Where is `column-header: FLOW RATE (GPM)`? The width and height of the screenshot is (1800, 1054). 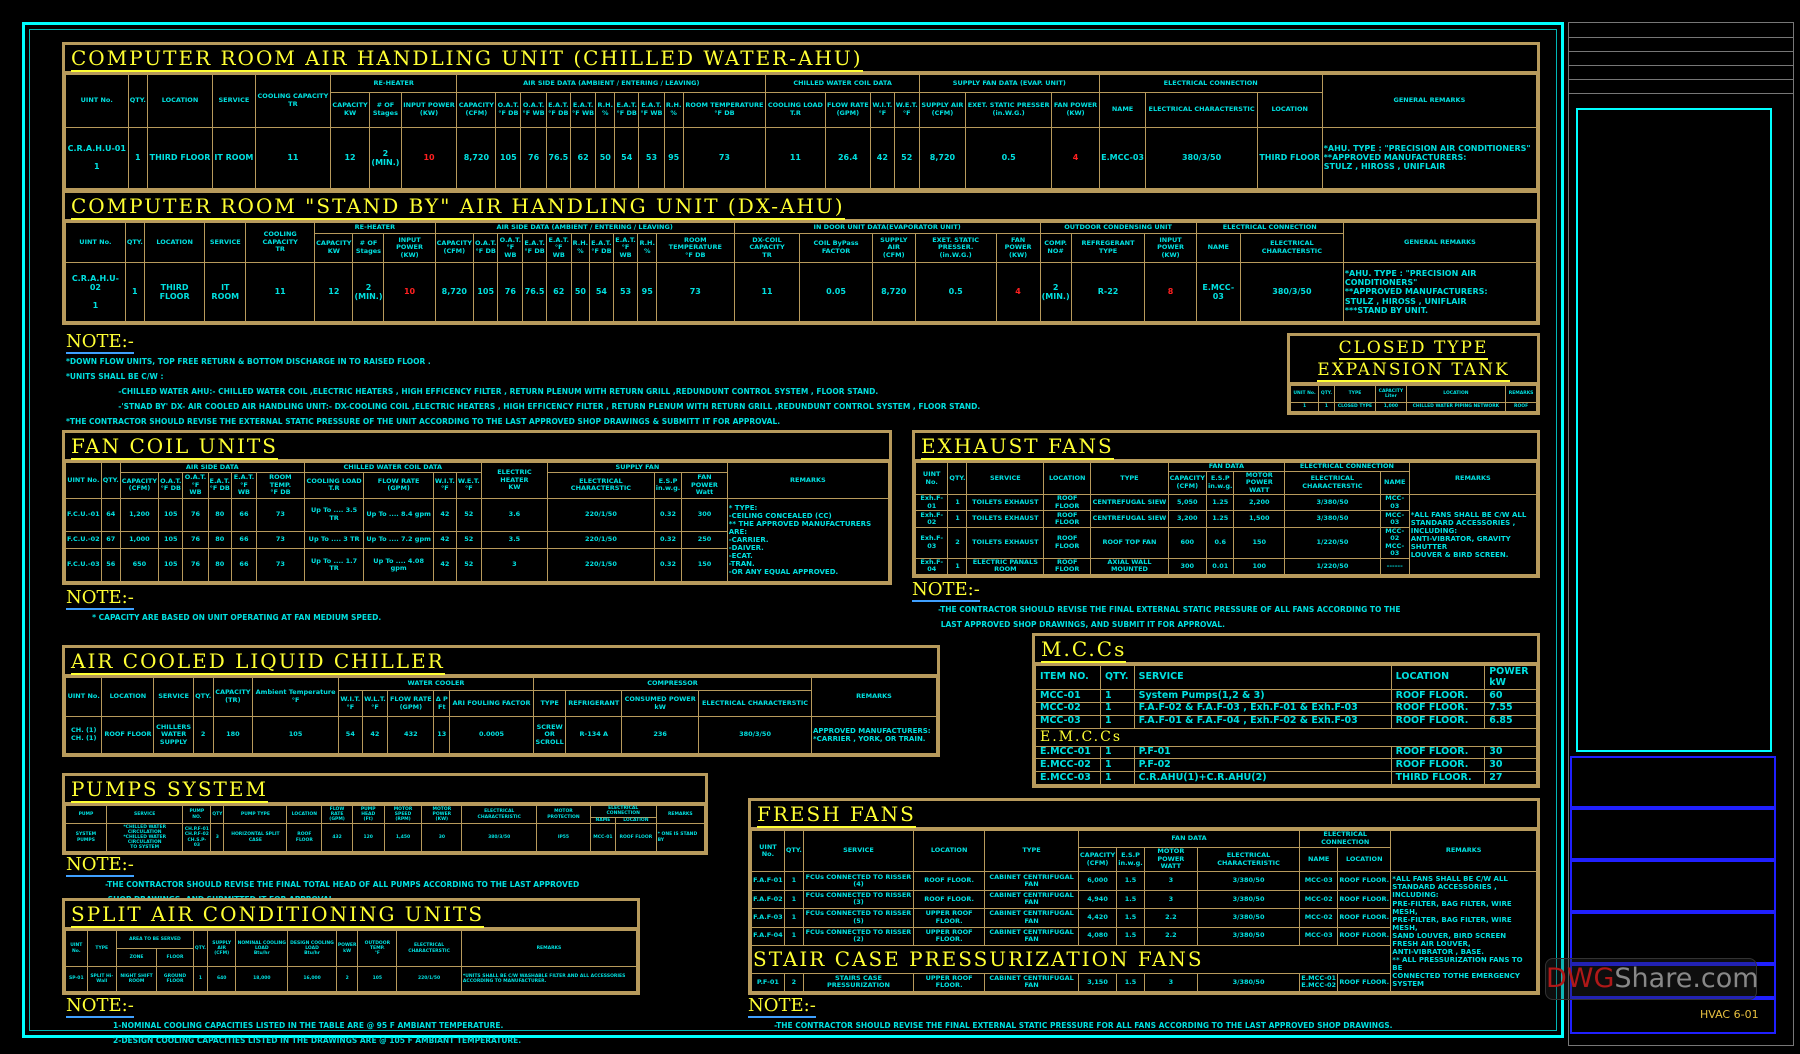
column-header: FLOW RATE (GPM) is located at coordinates (337, 814).